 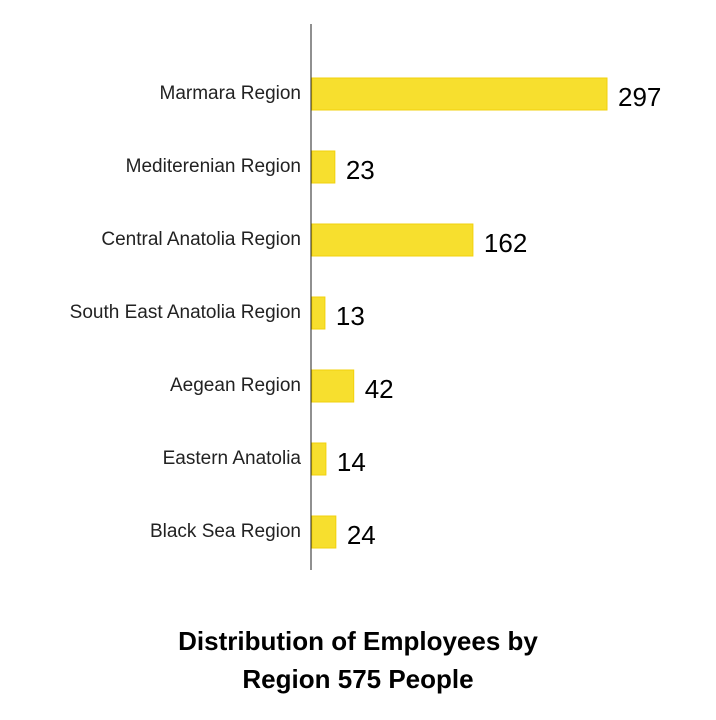 I want to click on category-label-2: Central Anatolia Region, so click(x=201, y=239).